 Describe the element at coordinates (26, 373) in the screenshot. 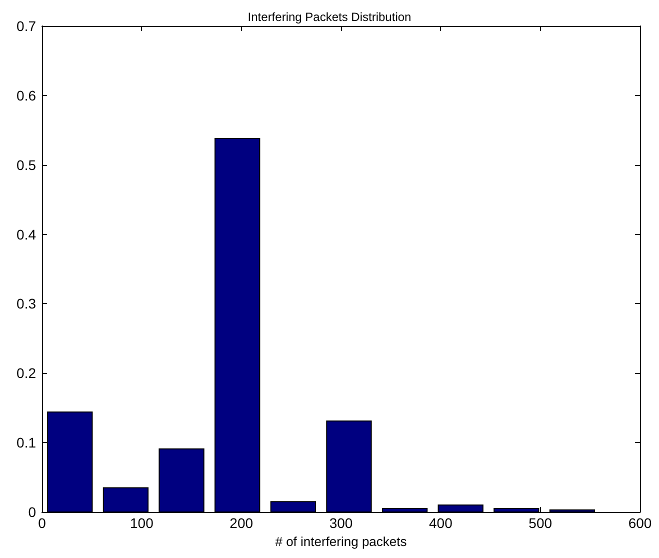

I see `y-tick-label: 0.2` at that location.